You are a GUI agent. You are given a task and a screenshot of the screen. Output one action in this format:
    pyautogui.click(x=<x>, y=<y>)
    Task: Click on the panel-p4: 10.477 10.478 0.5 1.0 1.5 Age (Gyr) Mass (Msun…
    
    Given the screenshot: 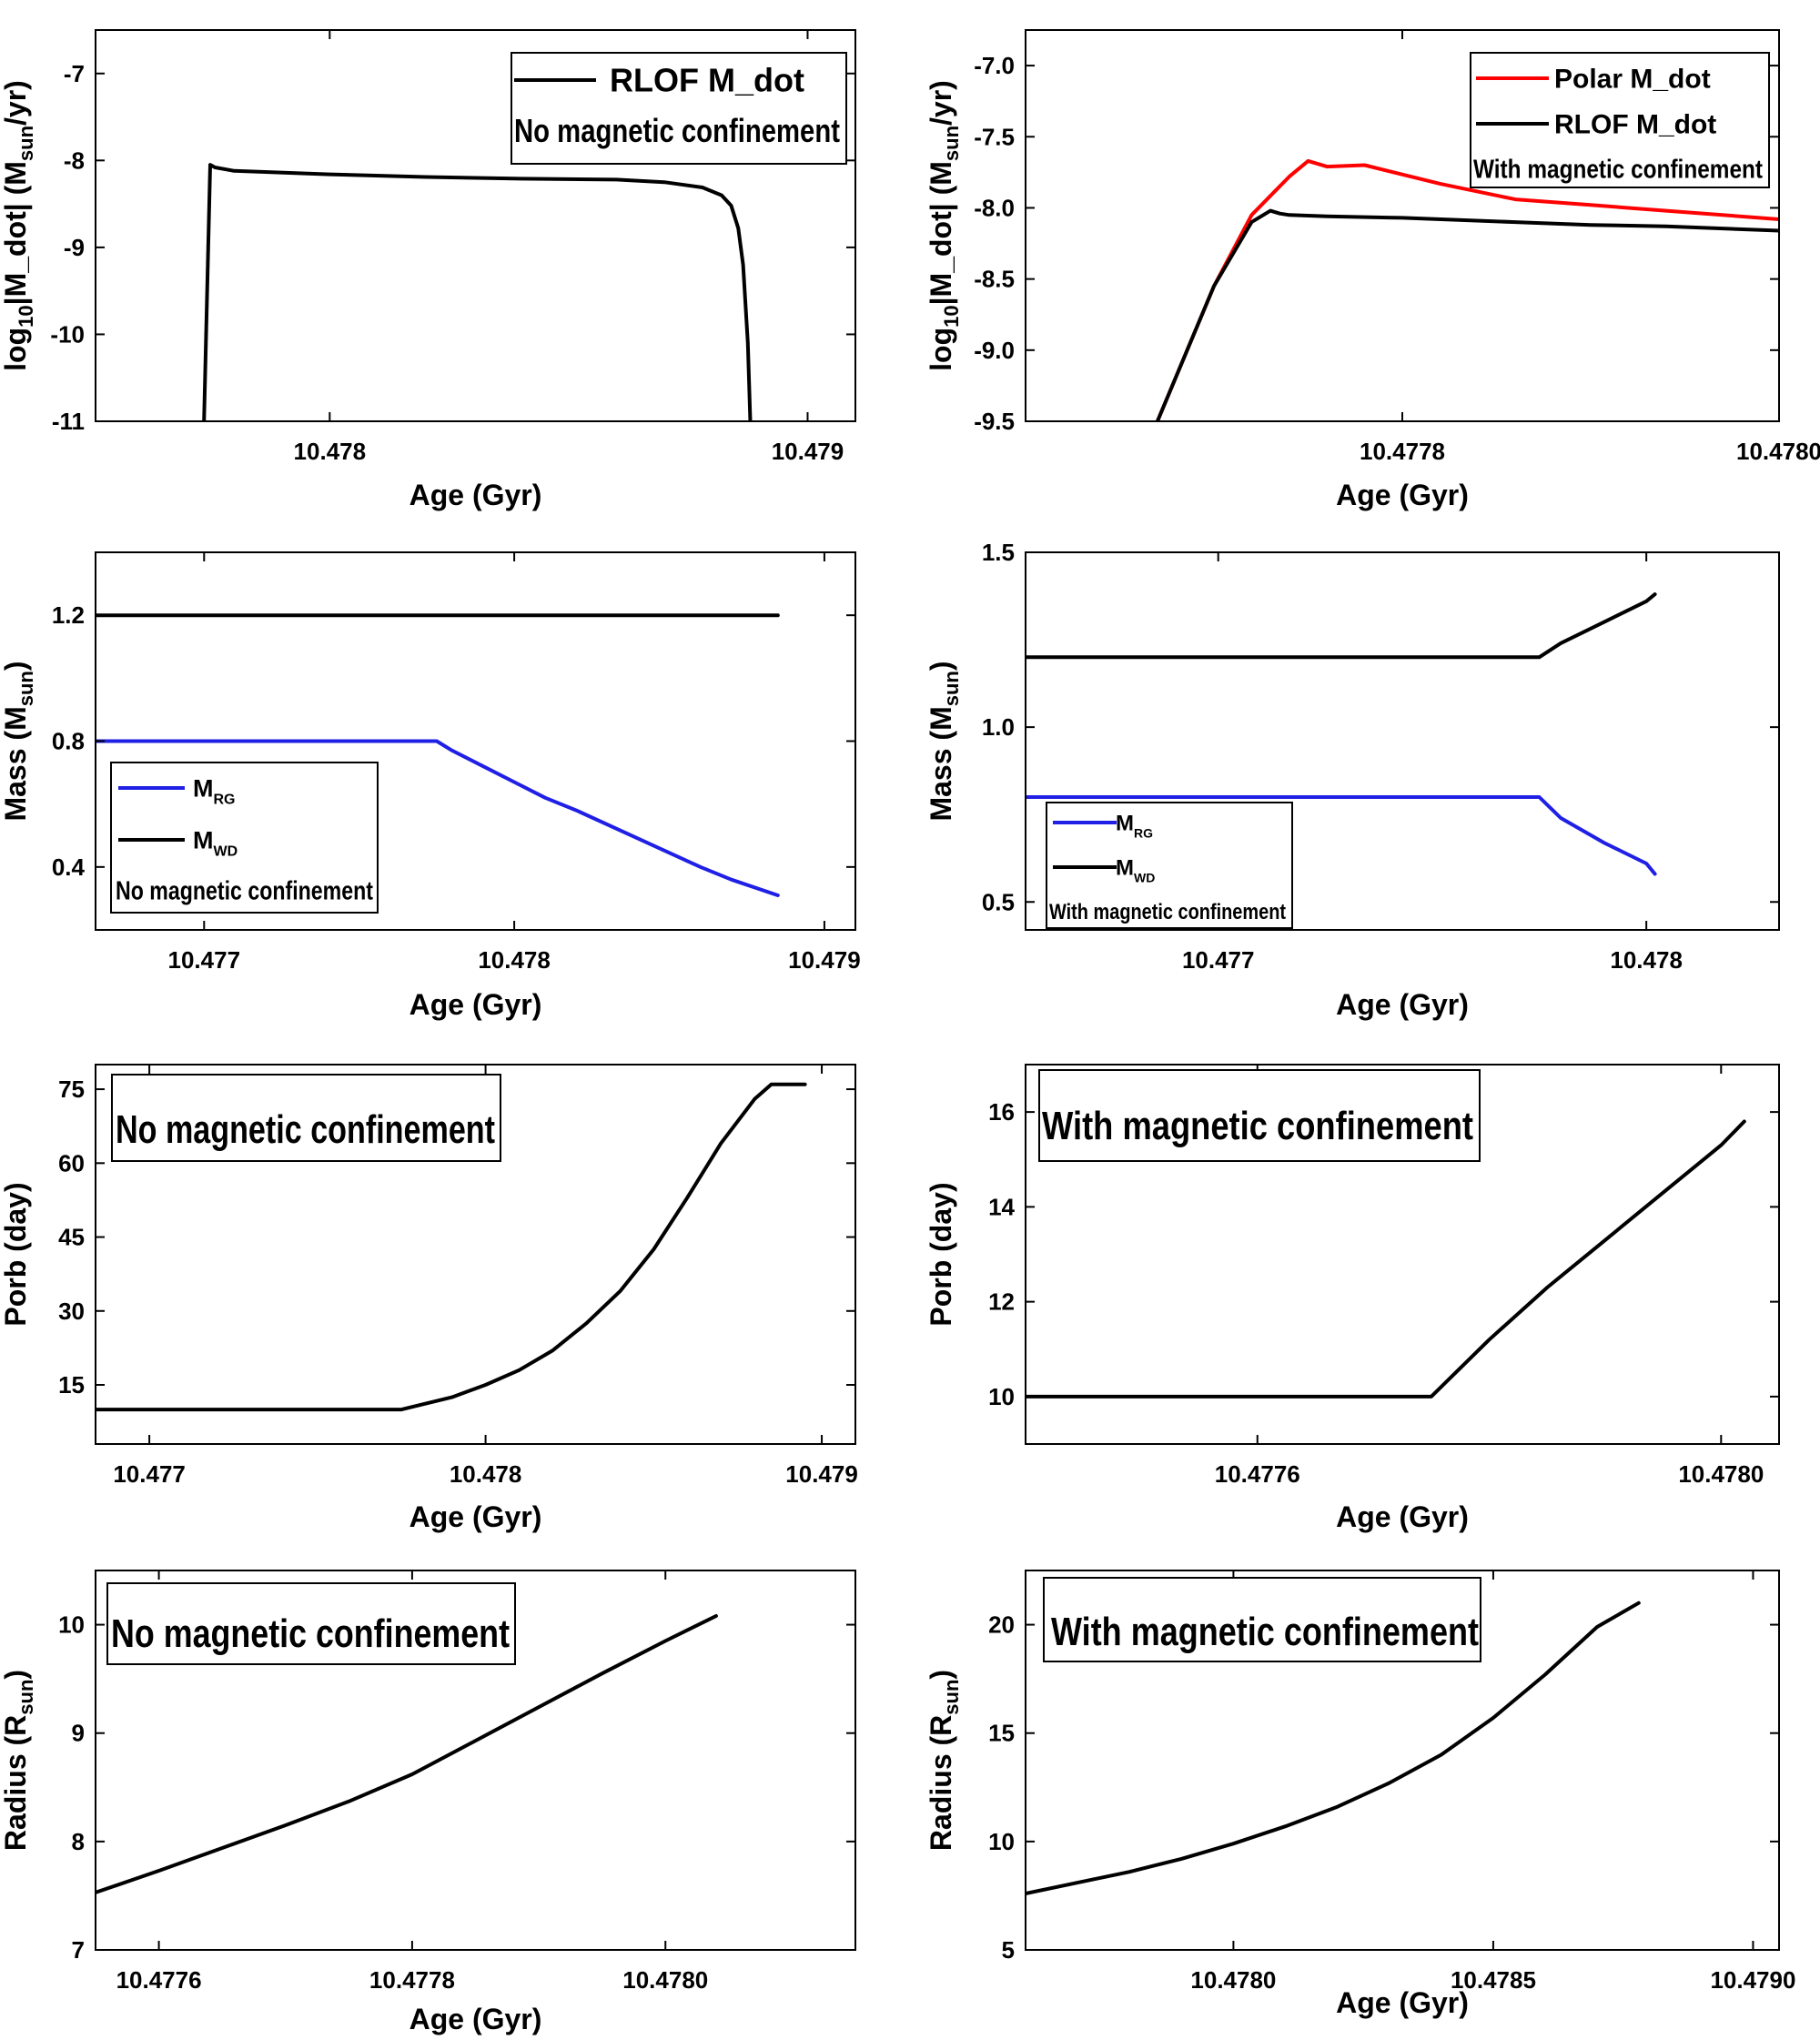 What is the action you would take?
    pyautogui.click(x=1352, y=780)
    